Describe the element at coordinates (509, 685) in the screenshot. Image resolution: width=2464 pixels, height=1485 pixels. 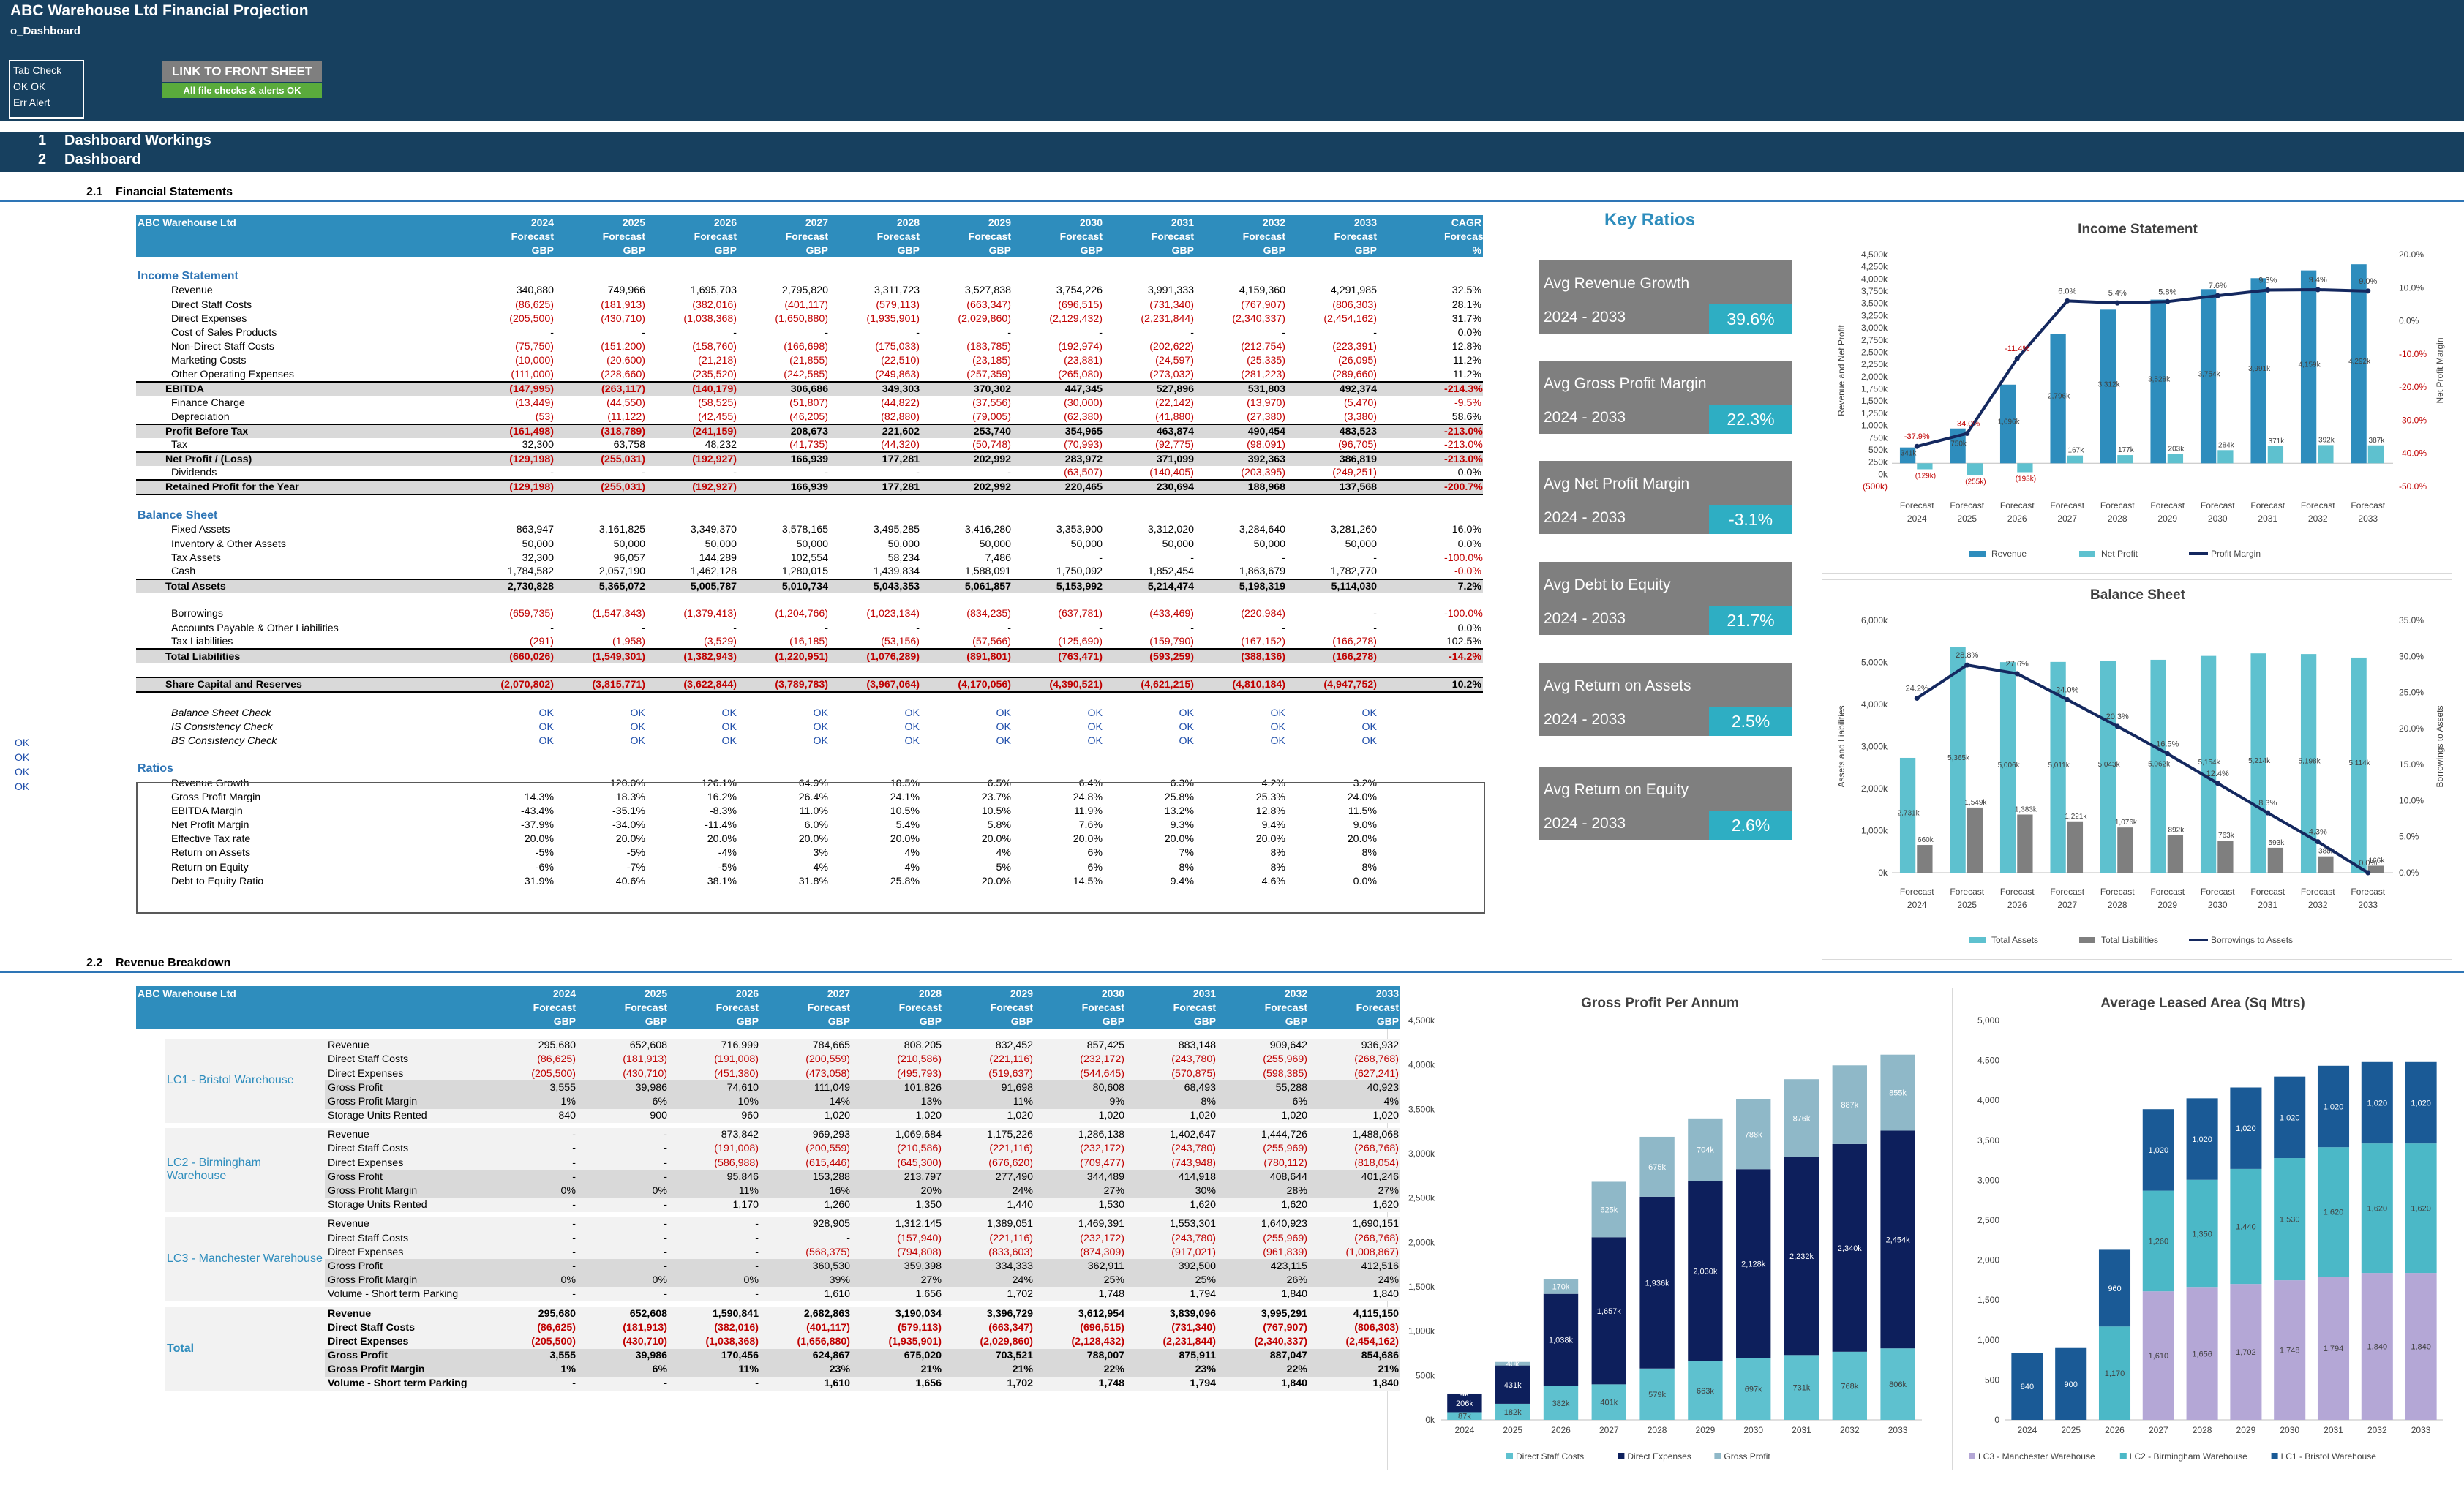
I see `cell-value: (2,070,802)` at that location.